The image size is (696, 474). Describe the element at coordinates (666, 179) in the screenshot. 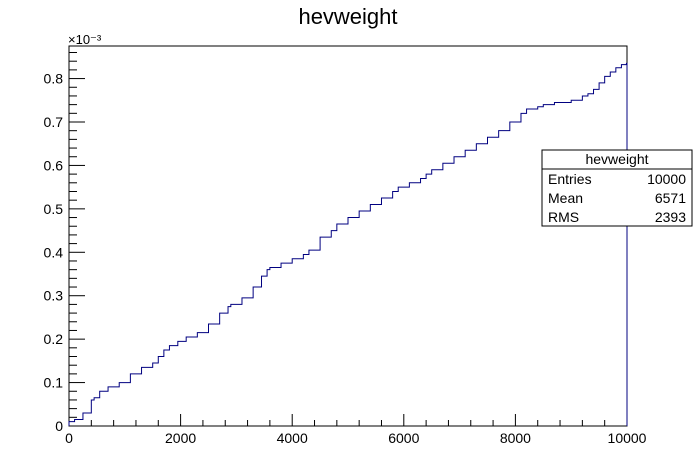

I see `stats-entries-value: 10000` at that location.